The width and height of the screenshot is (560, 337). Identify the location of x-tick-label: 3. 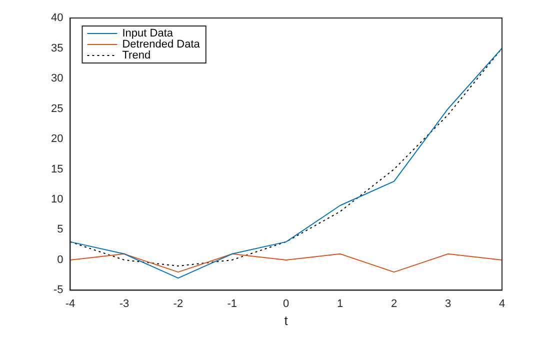
(448, 304).